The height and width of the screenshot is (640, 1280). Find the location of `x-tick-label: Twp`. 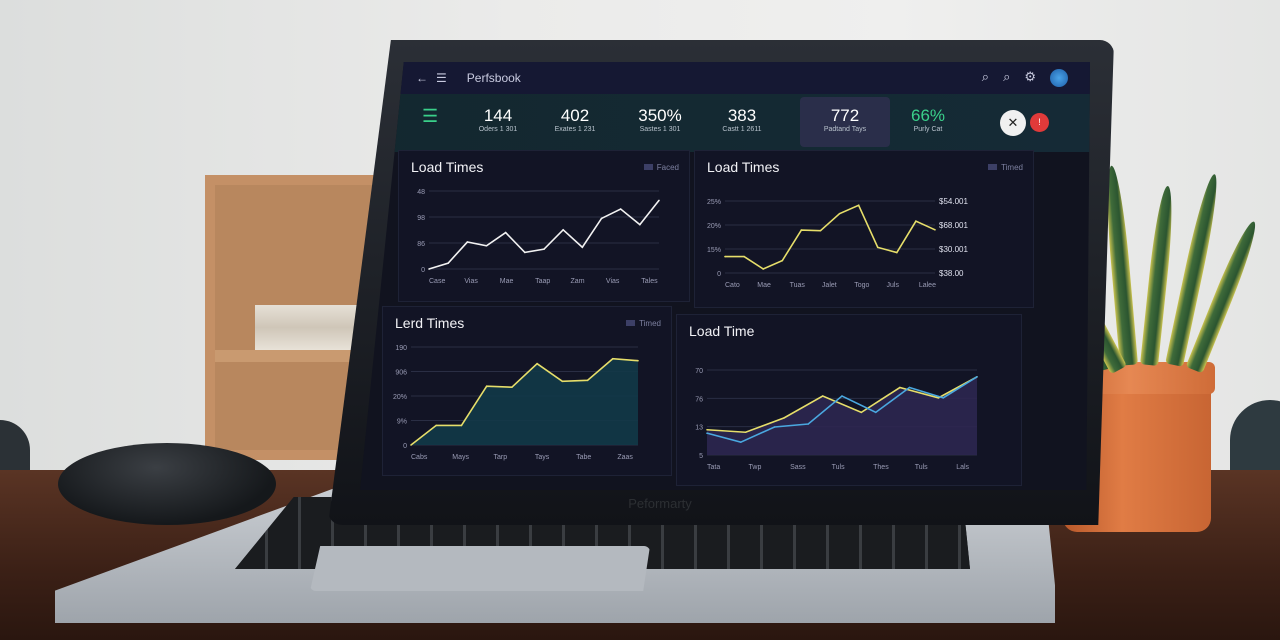

x-tick-label: Twp is located at coordinates (755, 467).